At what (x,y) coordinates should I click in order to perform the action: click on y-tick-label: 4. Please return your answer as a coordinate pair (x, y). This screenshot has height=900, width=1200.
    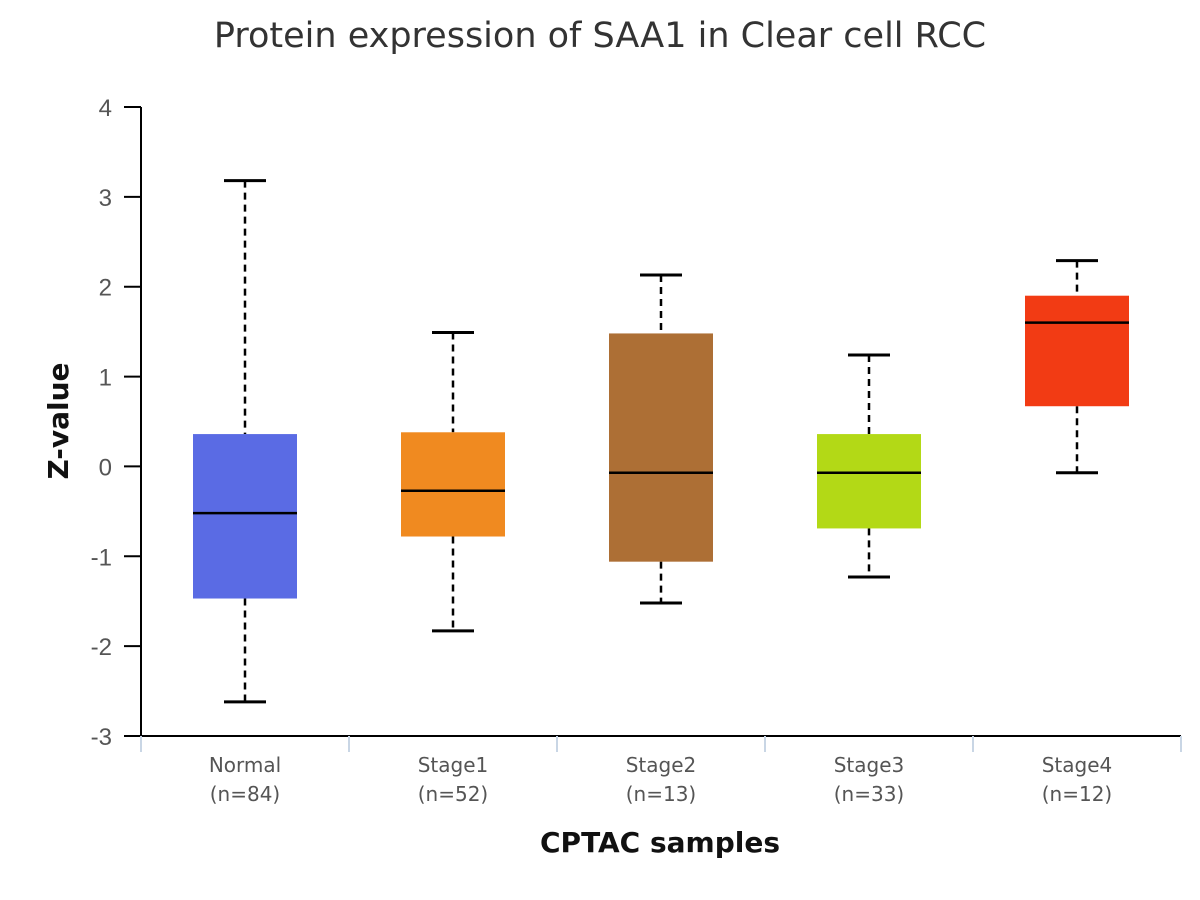
    Looking at the image, I should click on (105, 108).